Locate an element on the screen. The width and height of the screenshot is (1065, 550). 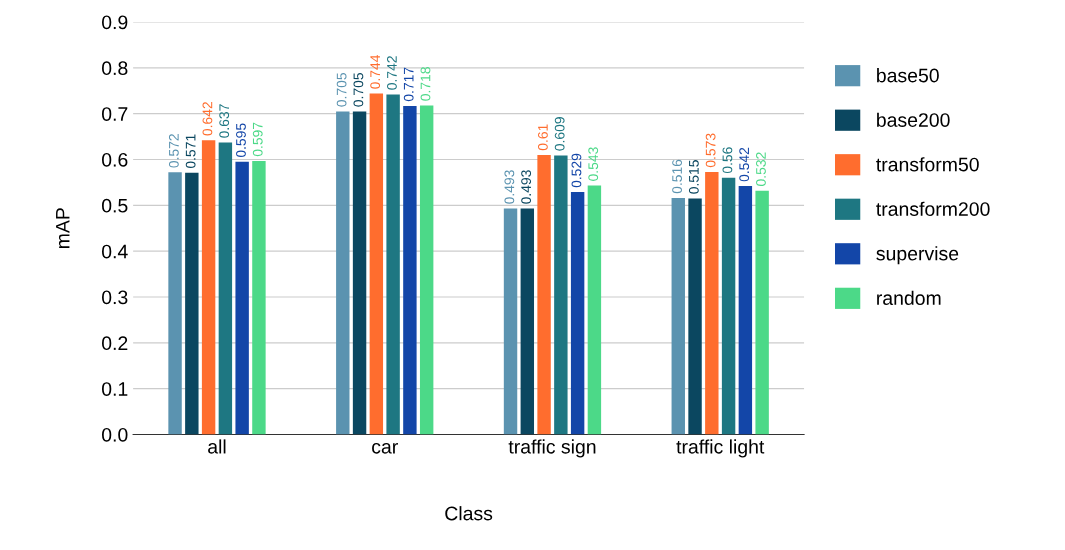
data-label: 0.595 is located at coordinates (241, 140).